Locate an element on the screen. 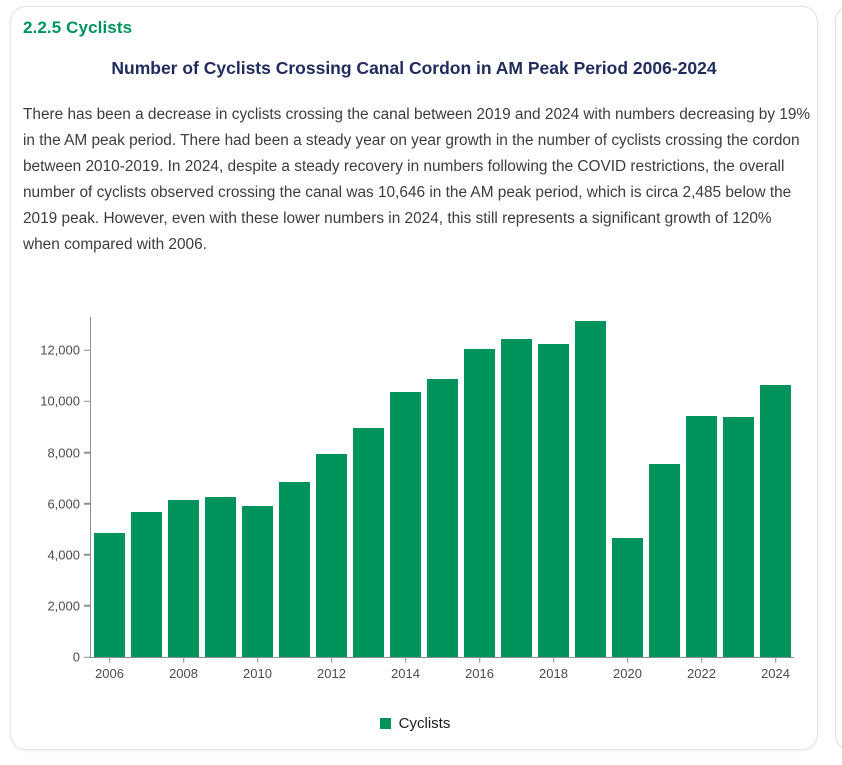 The image size is (842, 765). bar-2011 is located at coordinates (294, 569).